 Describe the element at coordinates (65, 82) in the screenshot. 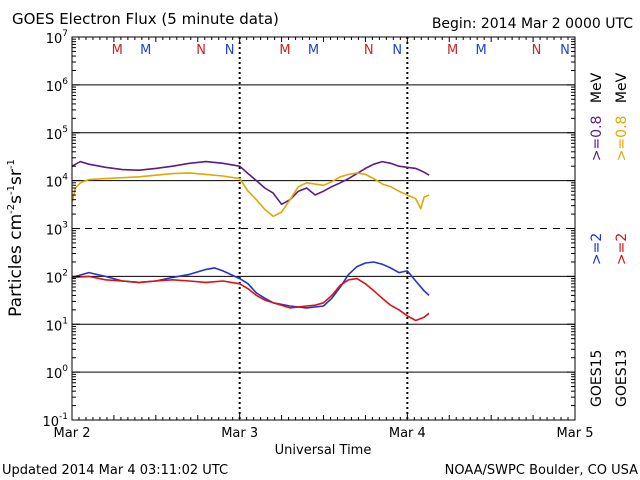

I see `y-tick-power: 6` at that location.